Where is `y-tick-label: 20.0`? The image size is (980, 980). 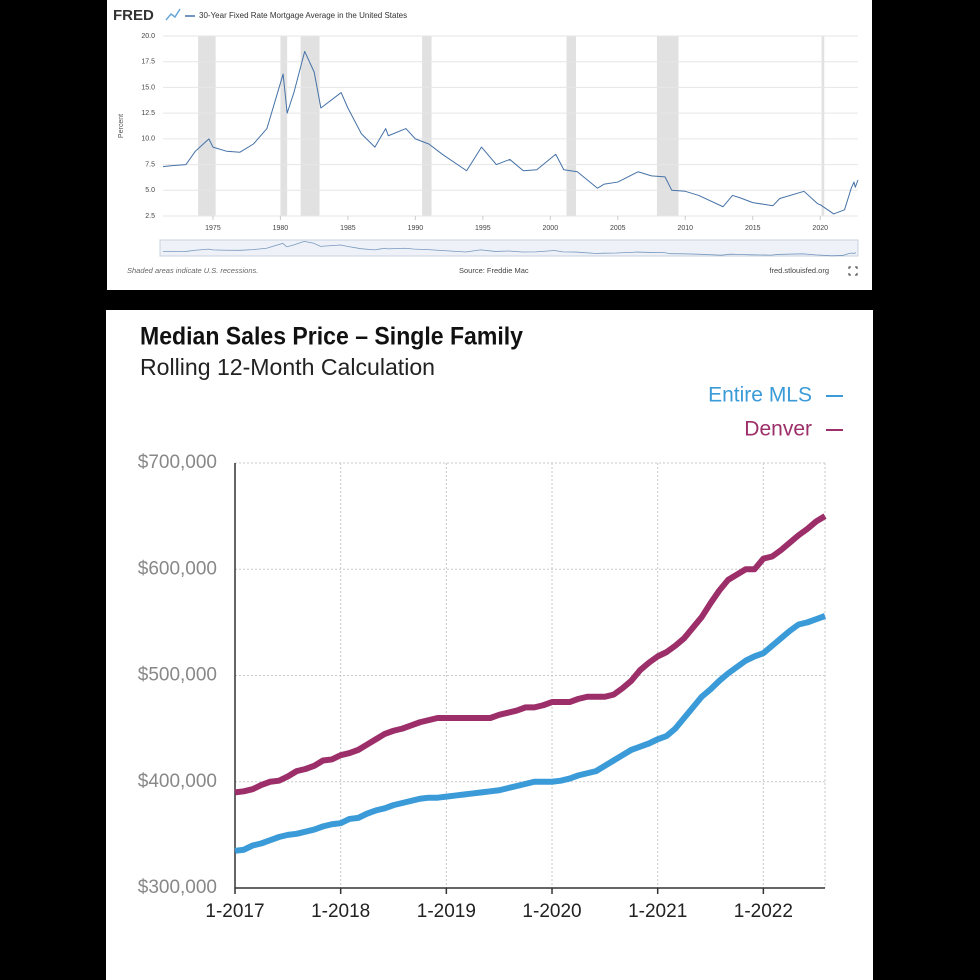 y-tick-label: 20.0 is located at coordinates (148, 36).